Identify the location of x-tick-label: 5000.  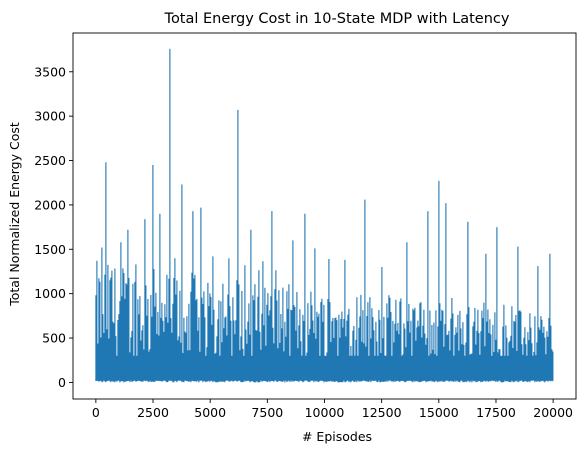
(210, 412).